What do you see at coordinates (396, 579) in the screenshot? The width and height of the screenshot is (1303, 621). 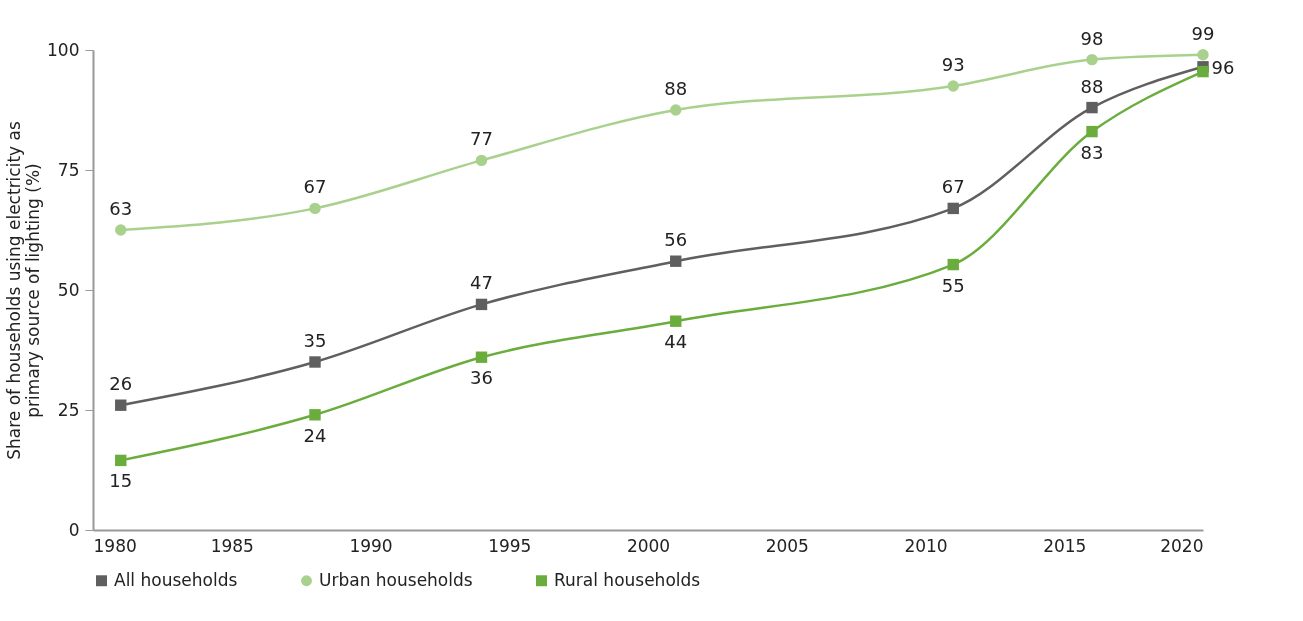 I see `legend-label: Urban households` at bounding box center [396, 579].